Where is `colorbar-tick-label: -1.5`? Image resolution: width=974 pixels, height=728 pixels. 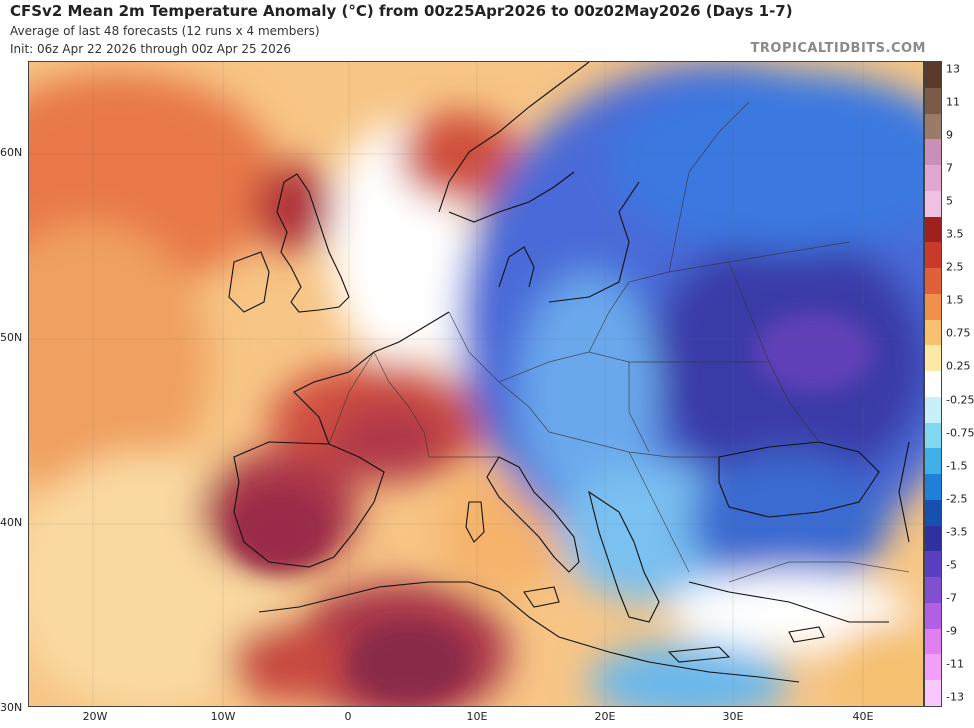 colorbar-tick-label: -1.5 is located at coordinates (957, 466).